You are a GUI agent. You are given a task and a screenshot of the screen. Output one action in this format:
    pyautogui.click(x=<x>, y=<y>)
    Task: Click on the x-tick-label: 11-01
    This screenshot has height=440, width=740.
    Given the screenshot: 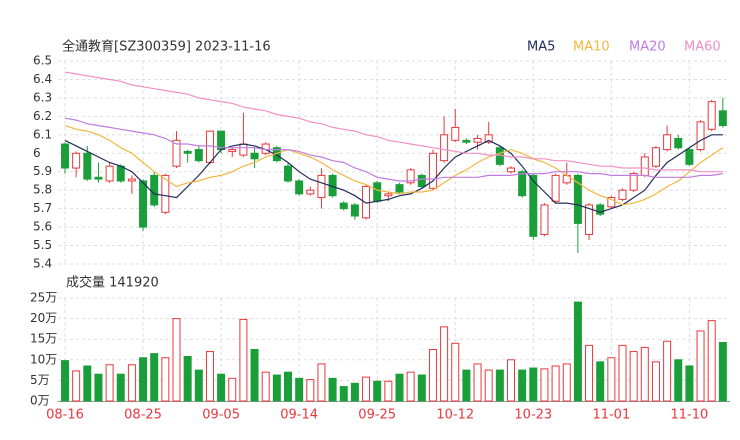 What is the action you would take?
    pyautogui.click(x=611, y=415)
    